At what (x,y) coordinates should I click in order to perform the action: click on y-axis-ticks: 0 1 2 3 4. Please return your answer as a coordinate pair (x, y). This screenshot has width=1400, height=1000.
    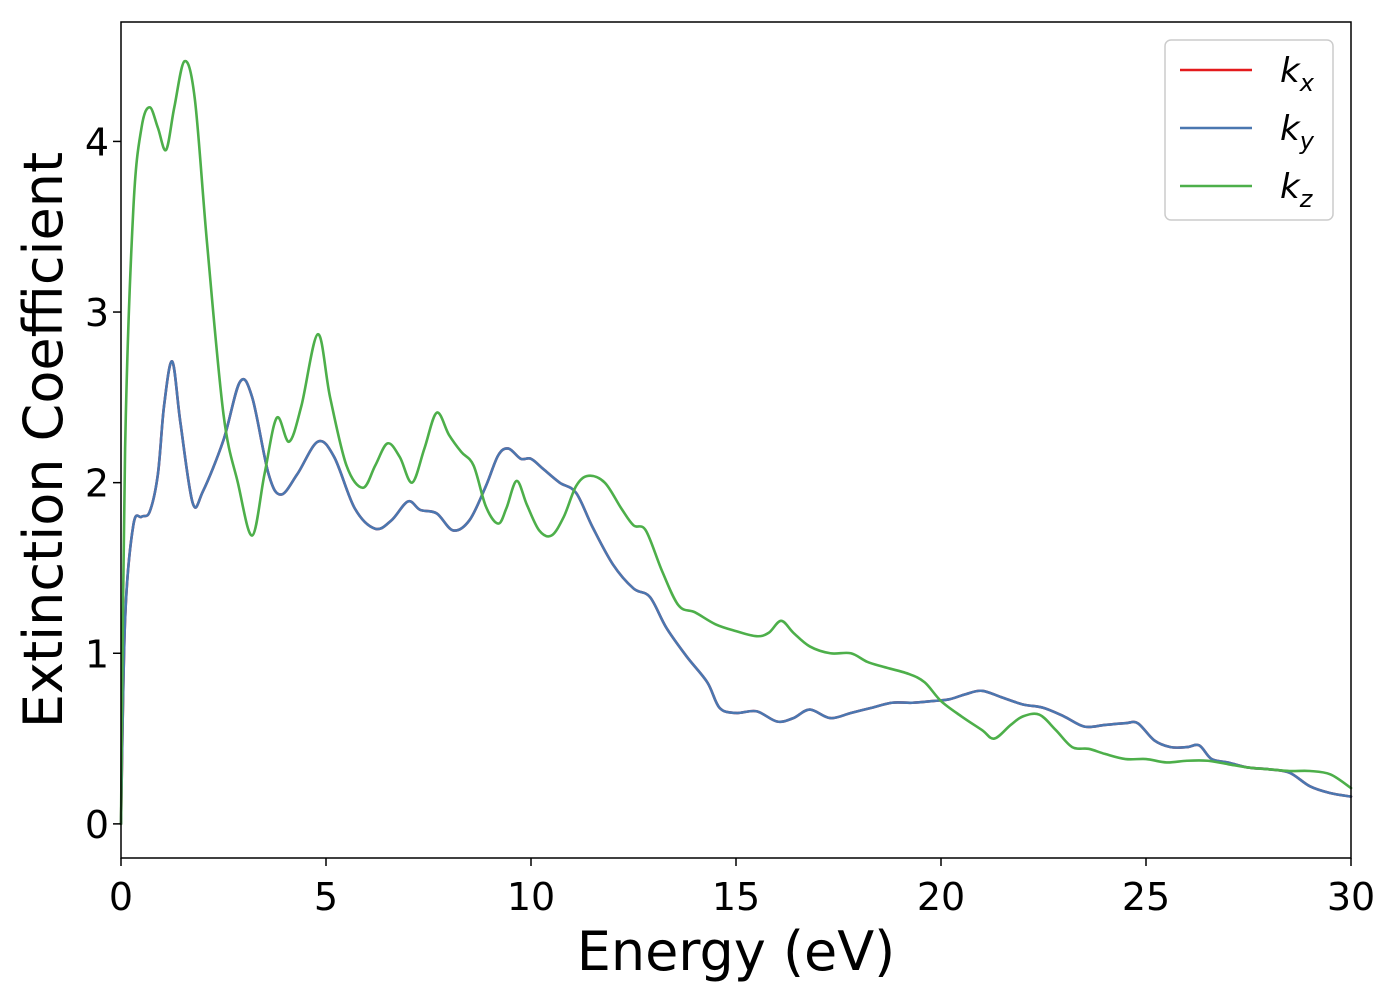
    Looking at the image, I should click on (103, 483).